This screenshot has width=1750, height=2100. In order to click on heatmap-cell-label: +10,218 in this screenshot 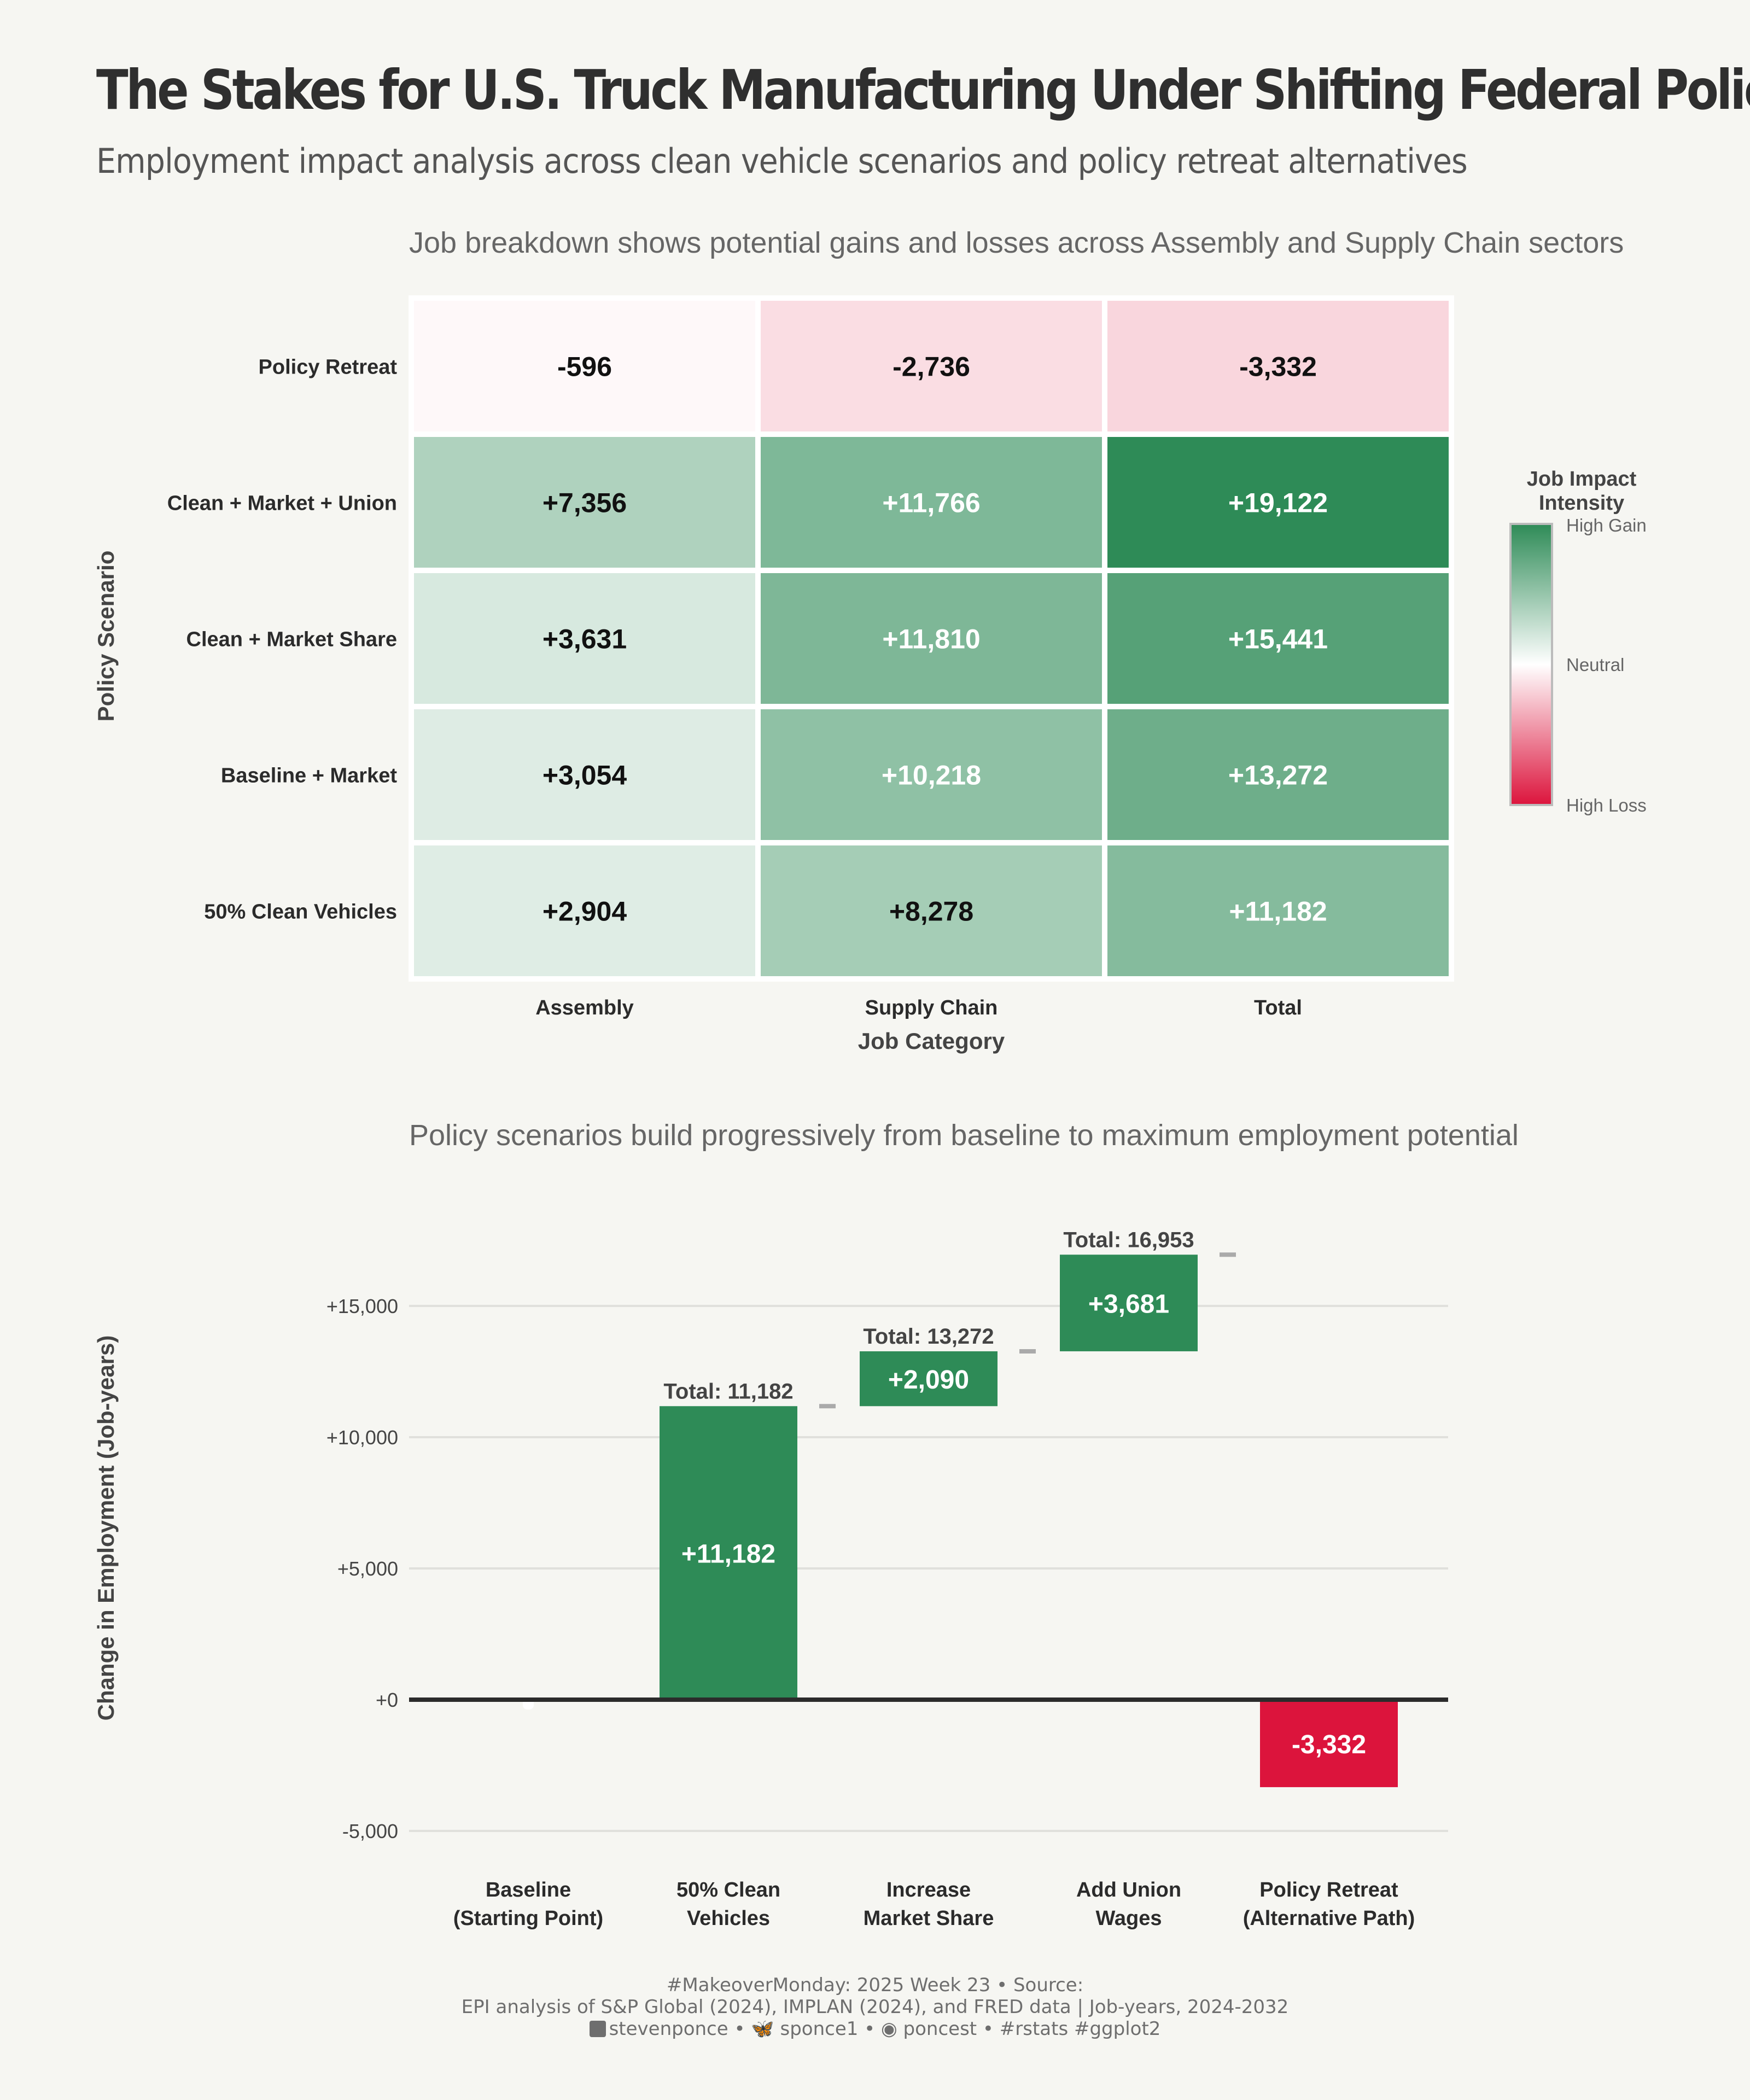, I will do `click(931, 775)`.